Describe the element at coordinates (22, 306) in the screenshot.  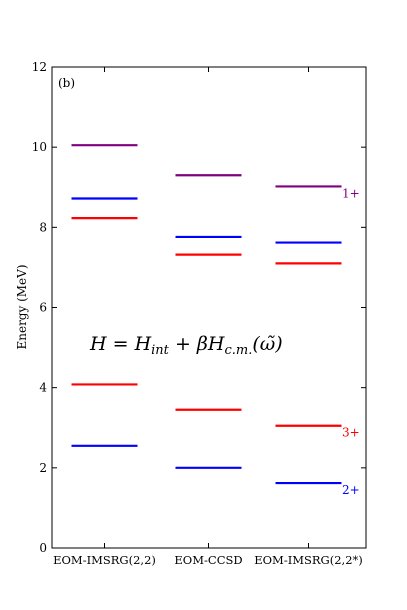
I see `y-axis-label: Energy (MeV)` at that location.